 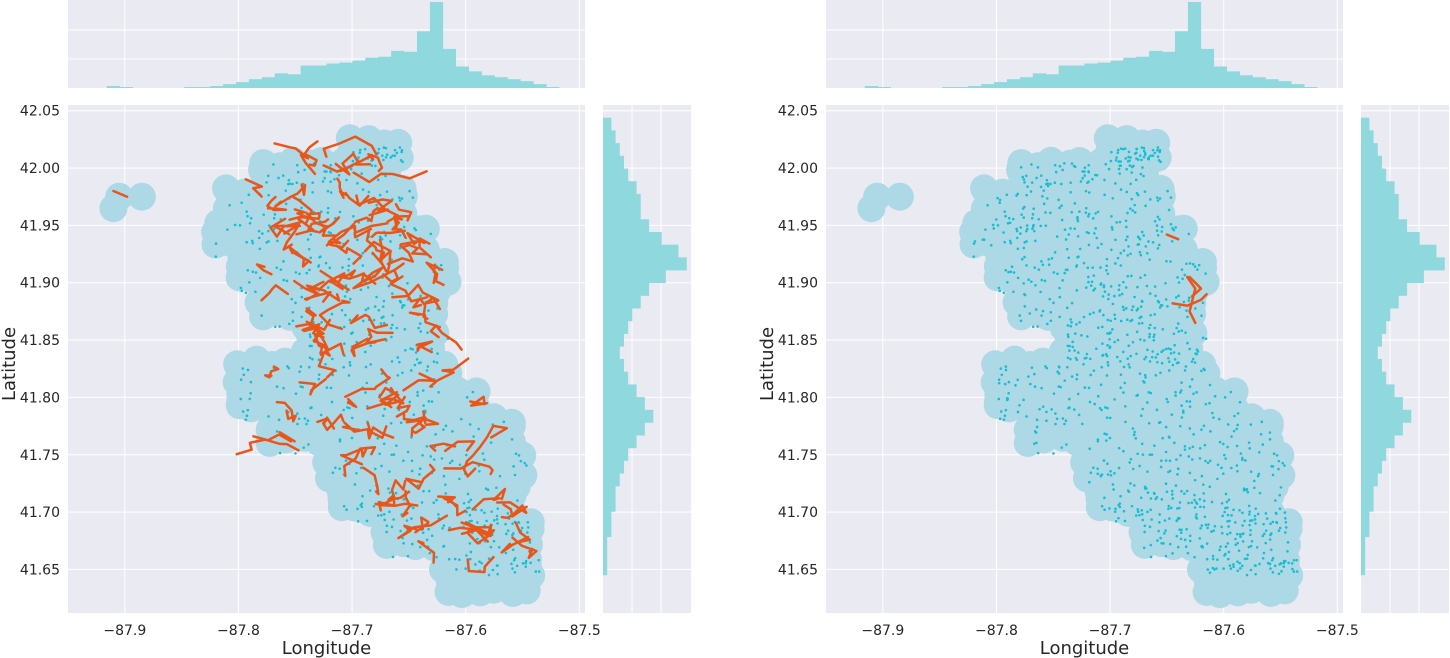 I want to click on y-axis-label: Latitude, so click(x=767, y=364).